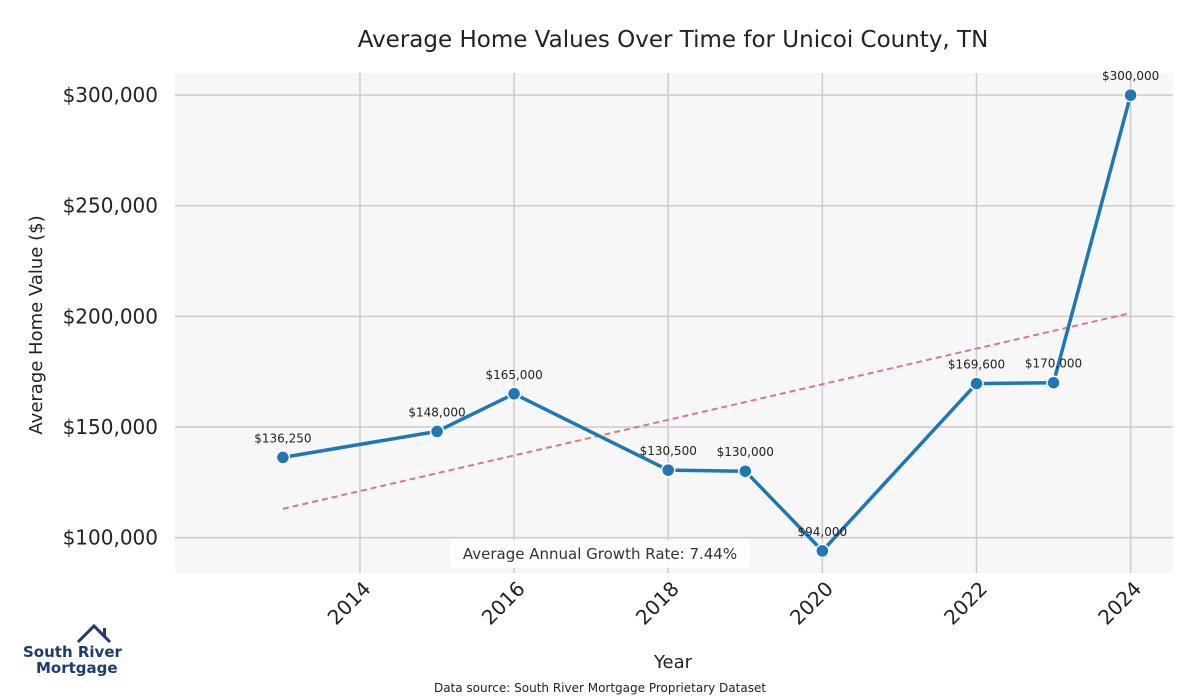 The width and height of the screenshot is (1200, 700). What do you see at coordinates (110, 206) in the screenshot?
I see `y-tick-label: $250,000` at bounding box center [110, 206].